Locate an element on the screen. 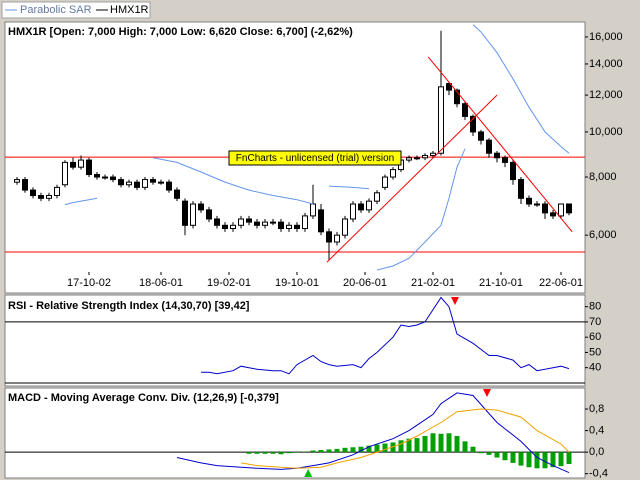 The width and height of the screenshot is (640, 480). y-tick-label: 40 is located at coordinates (595, 368).